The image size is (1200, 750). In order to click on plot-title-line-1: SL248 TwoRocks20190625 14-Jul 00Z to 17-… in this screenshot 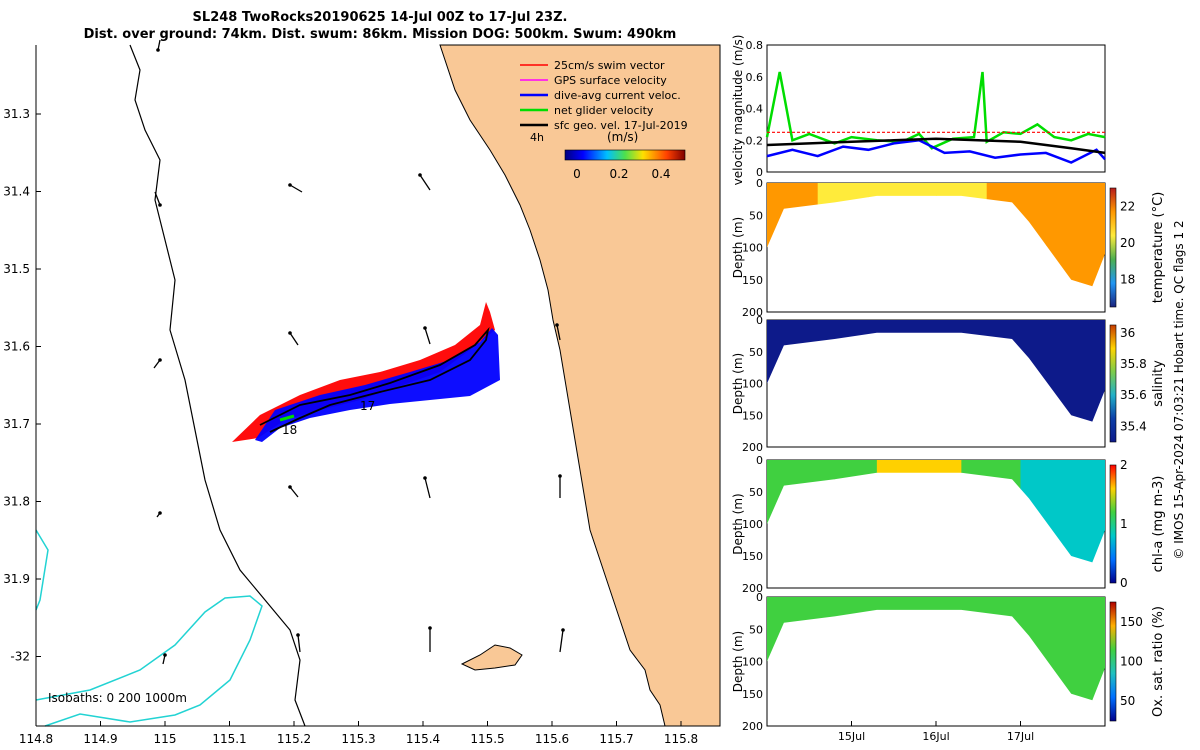, I will do `click(380, 17)`.